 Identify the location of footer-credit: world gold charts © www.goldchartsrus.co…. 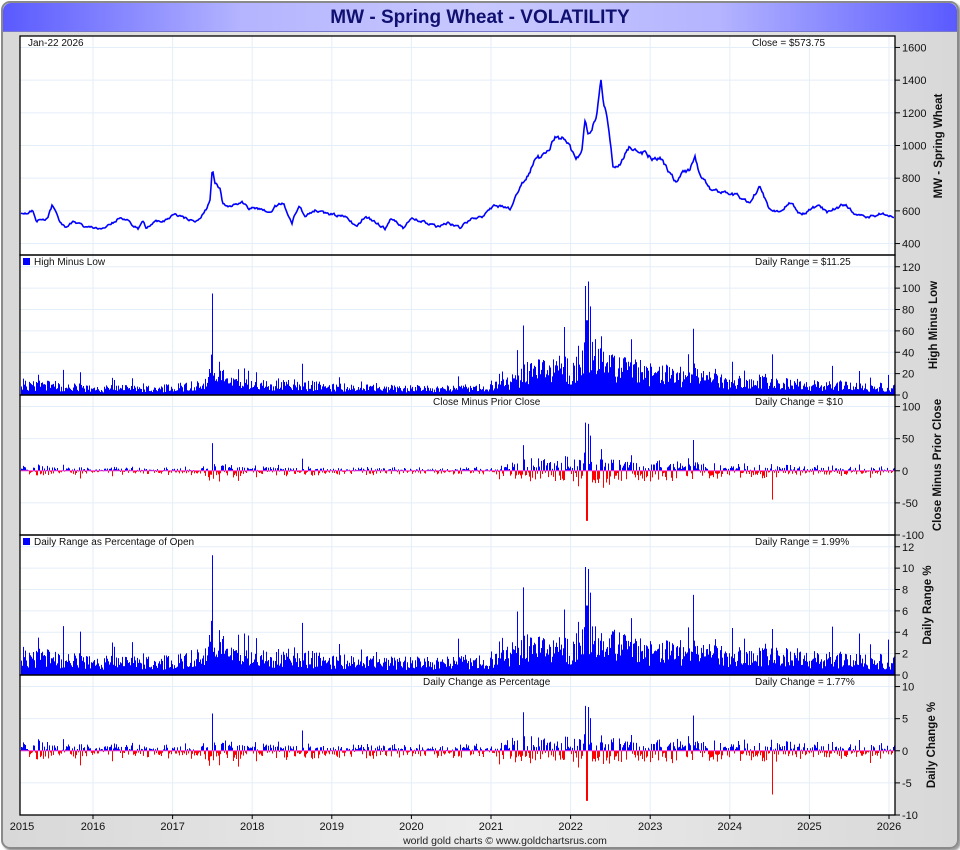
(504, 841).